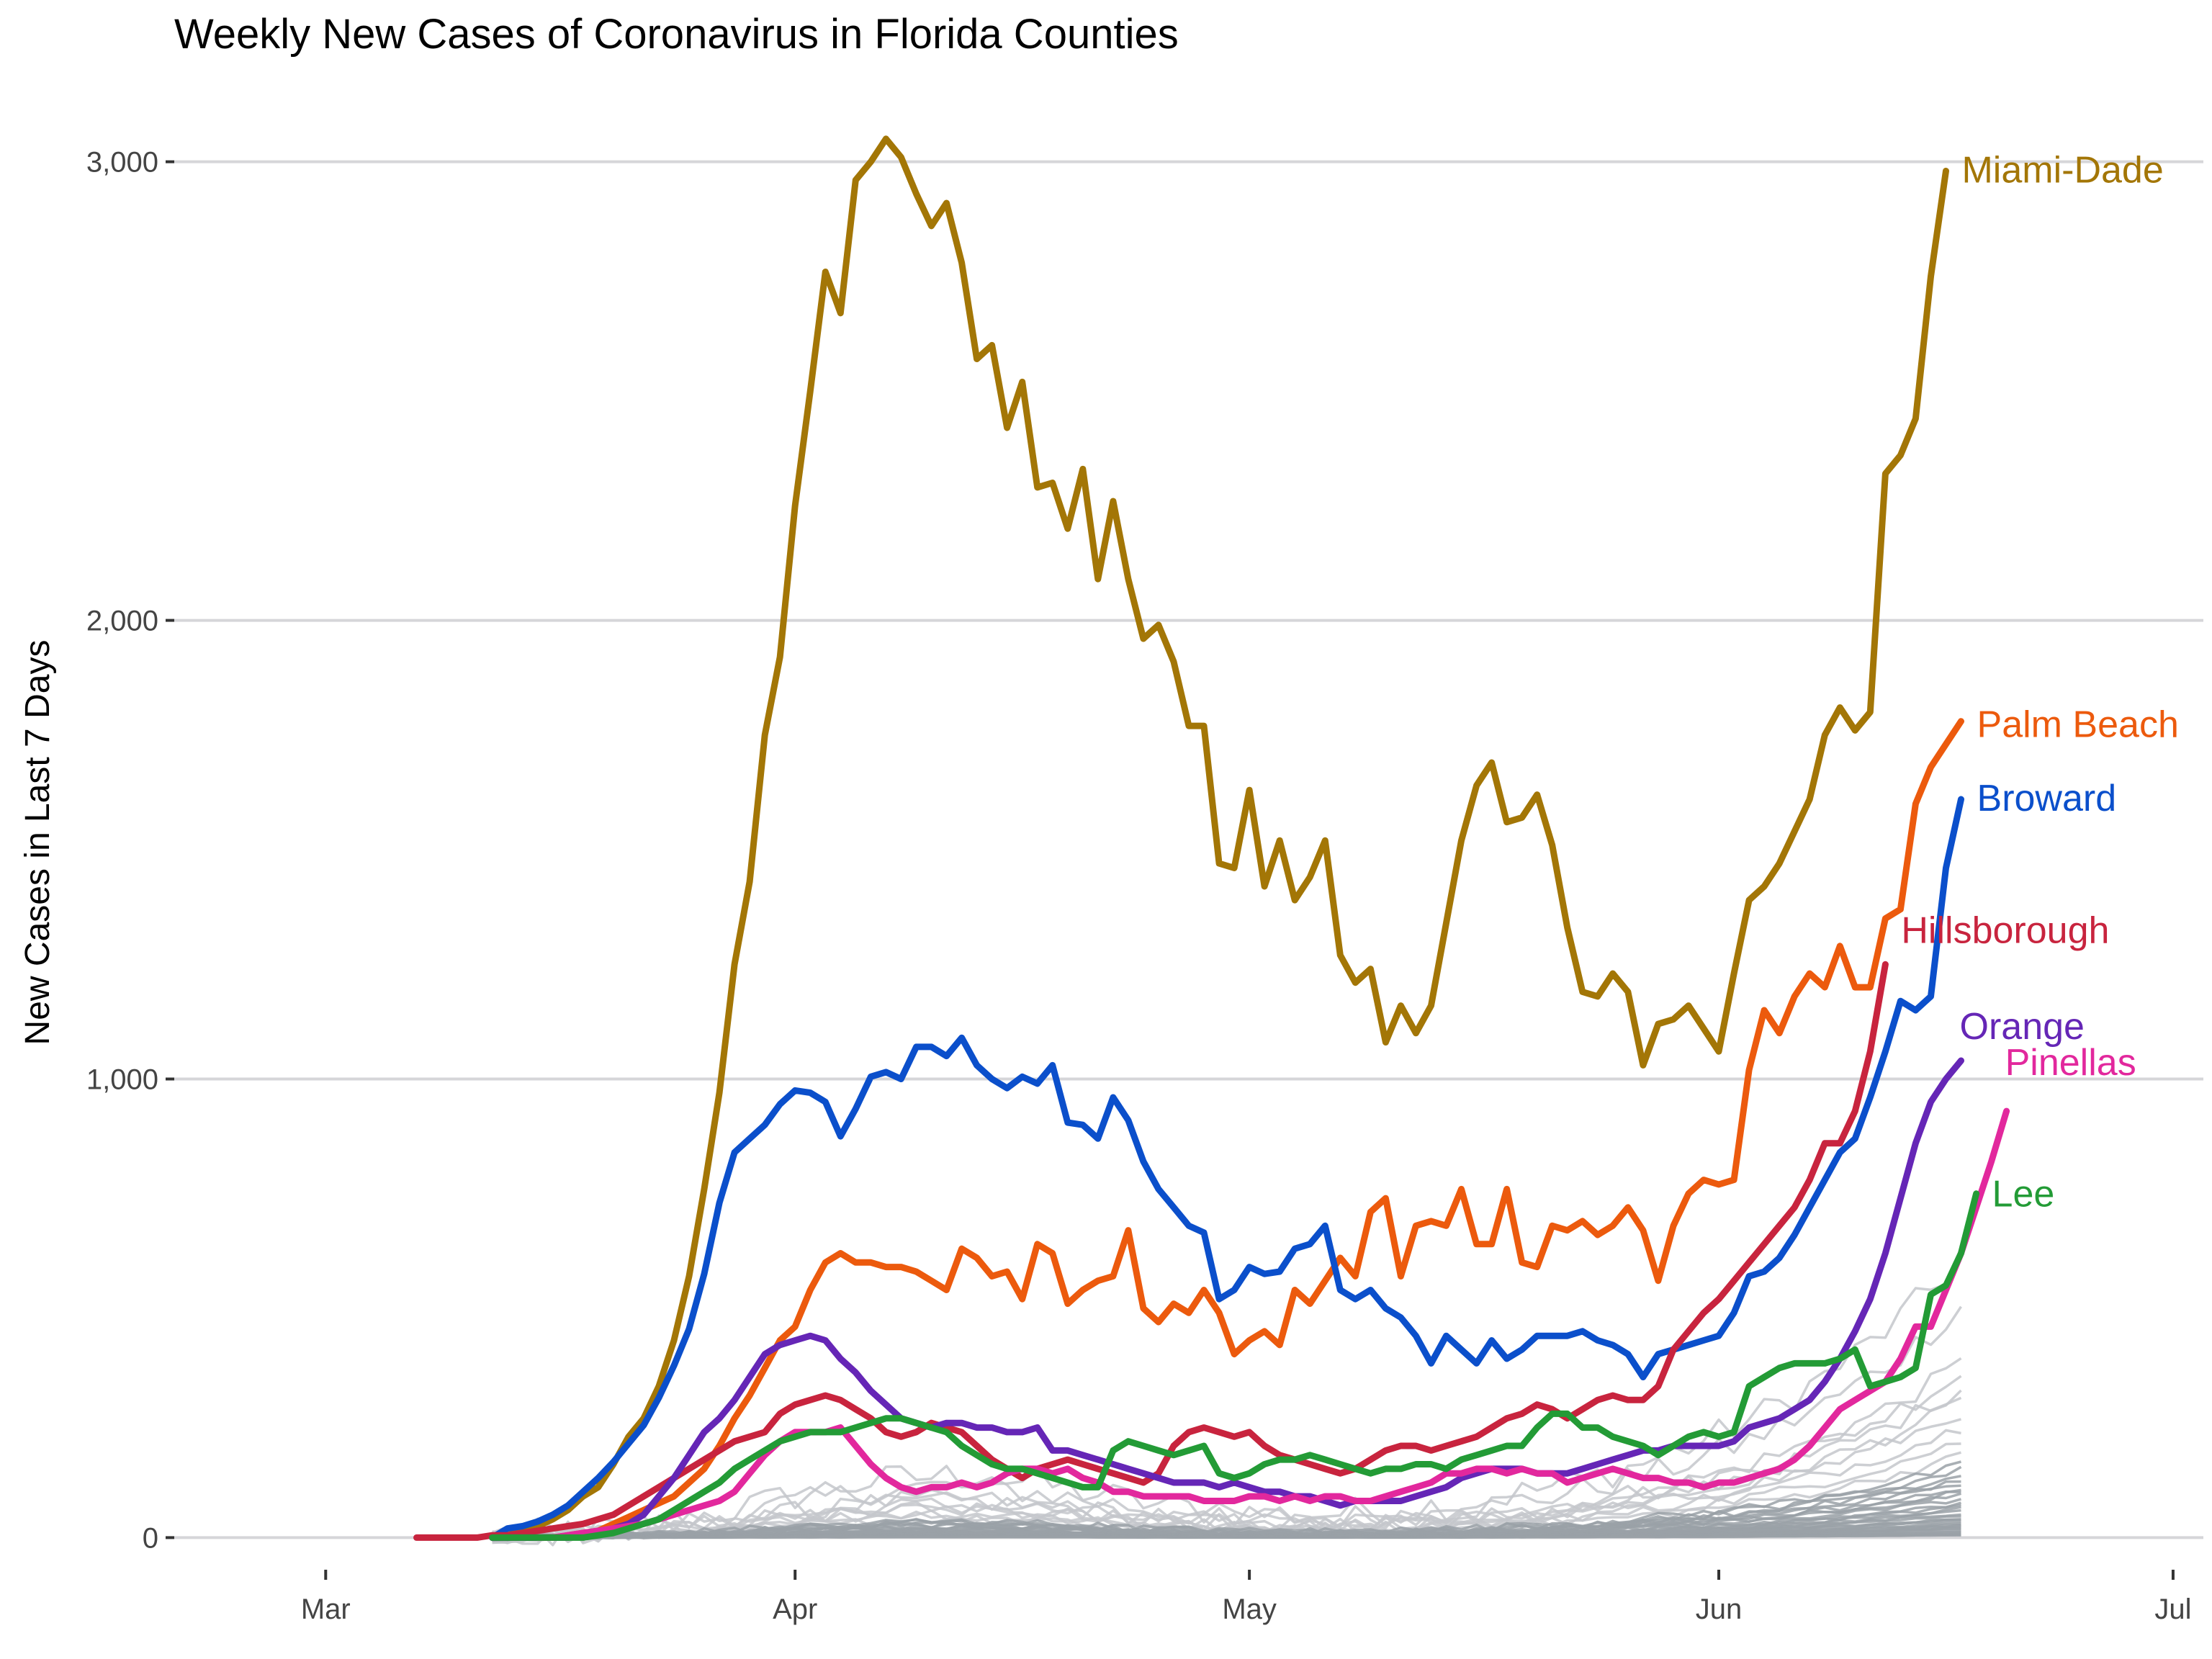  Describe the element at coordinates (122, 1080) in the screenshot. I see `y-tick-label: 1,000` at that location.